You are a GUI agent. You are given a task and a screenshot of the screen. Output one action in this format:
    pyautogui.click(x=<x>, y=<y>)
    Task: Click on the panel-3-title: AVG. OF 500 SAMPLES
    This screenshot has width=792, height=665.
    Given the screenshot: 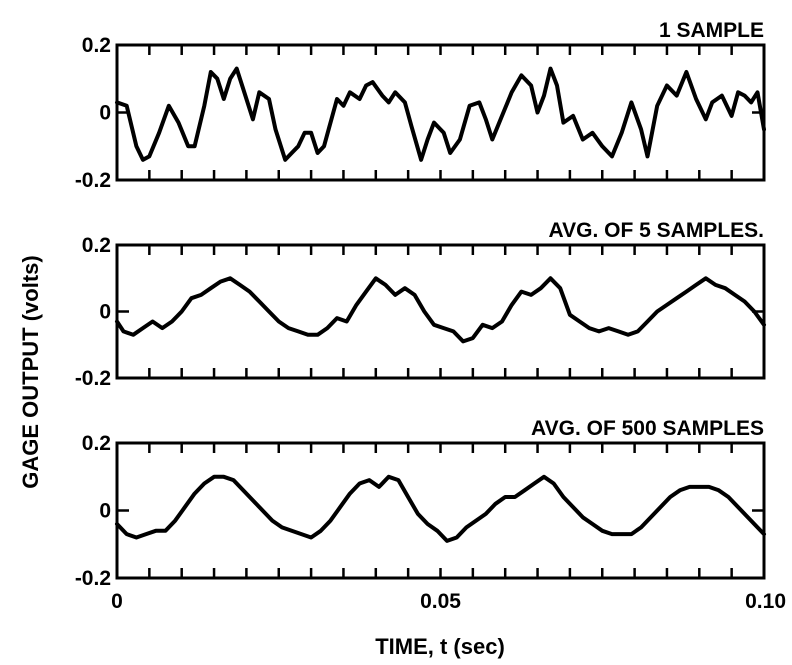 What is the action you would take?
    pyautogui.click(x=647, y=428)
    